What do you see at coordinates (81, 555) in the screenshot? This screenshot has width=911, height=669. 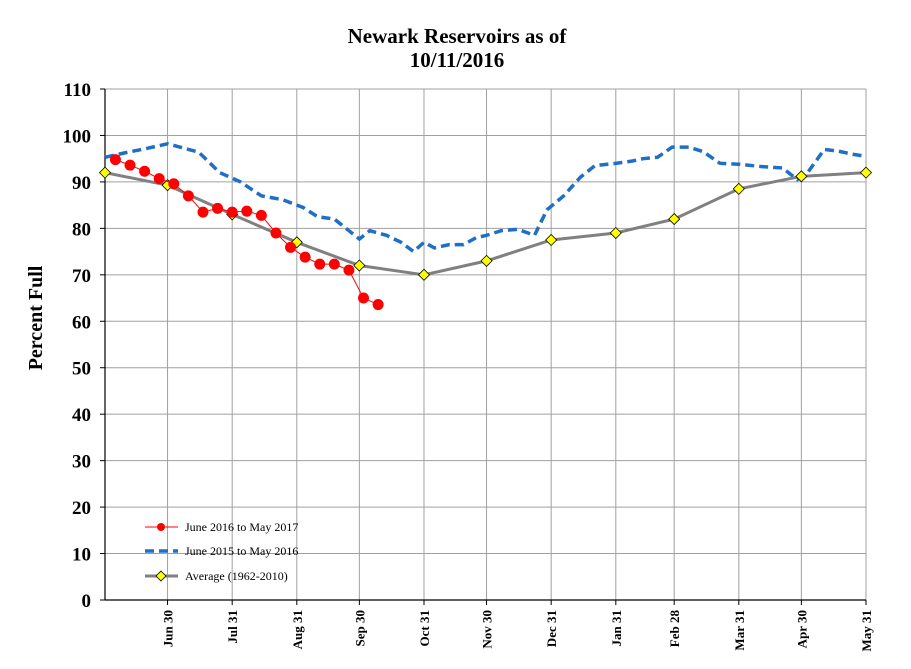 I see `y-tick-label: 10` at bounding box center [81, 555].